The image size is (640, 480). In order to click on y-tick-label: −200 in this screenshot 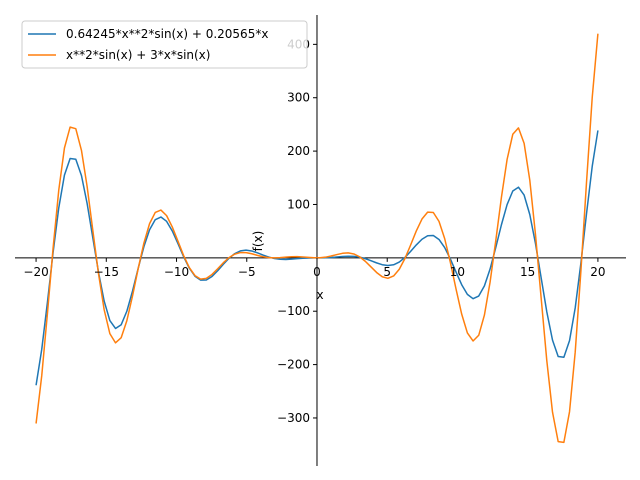, I will do `click(293, 365)`.